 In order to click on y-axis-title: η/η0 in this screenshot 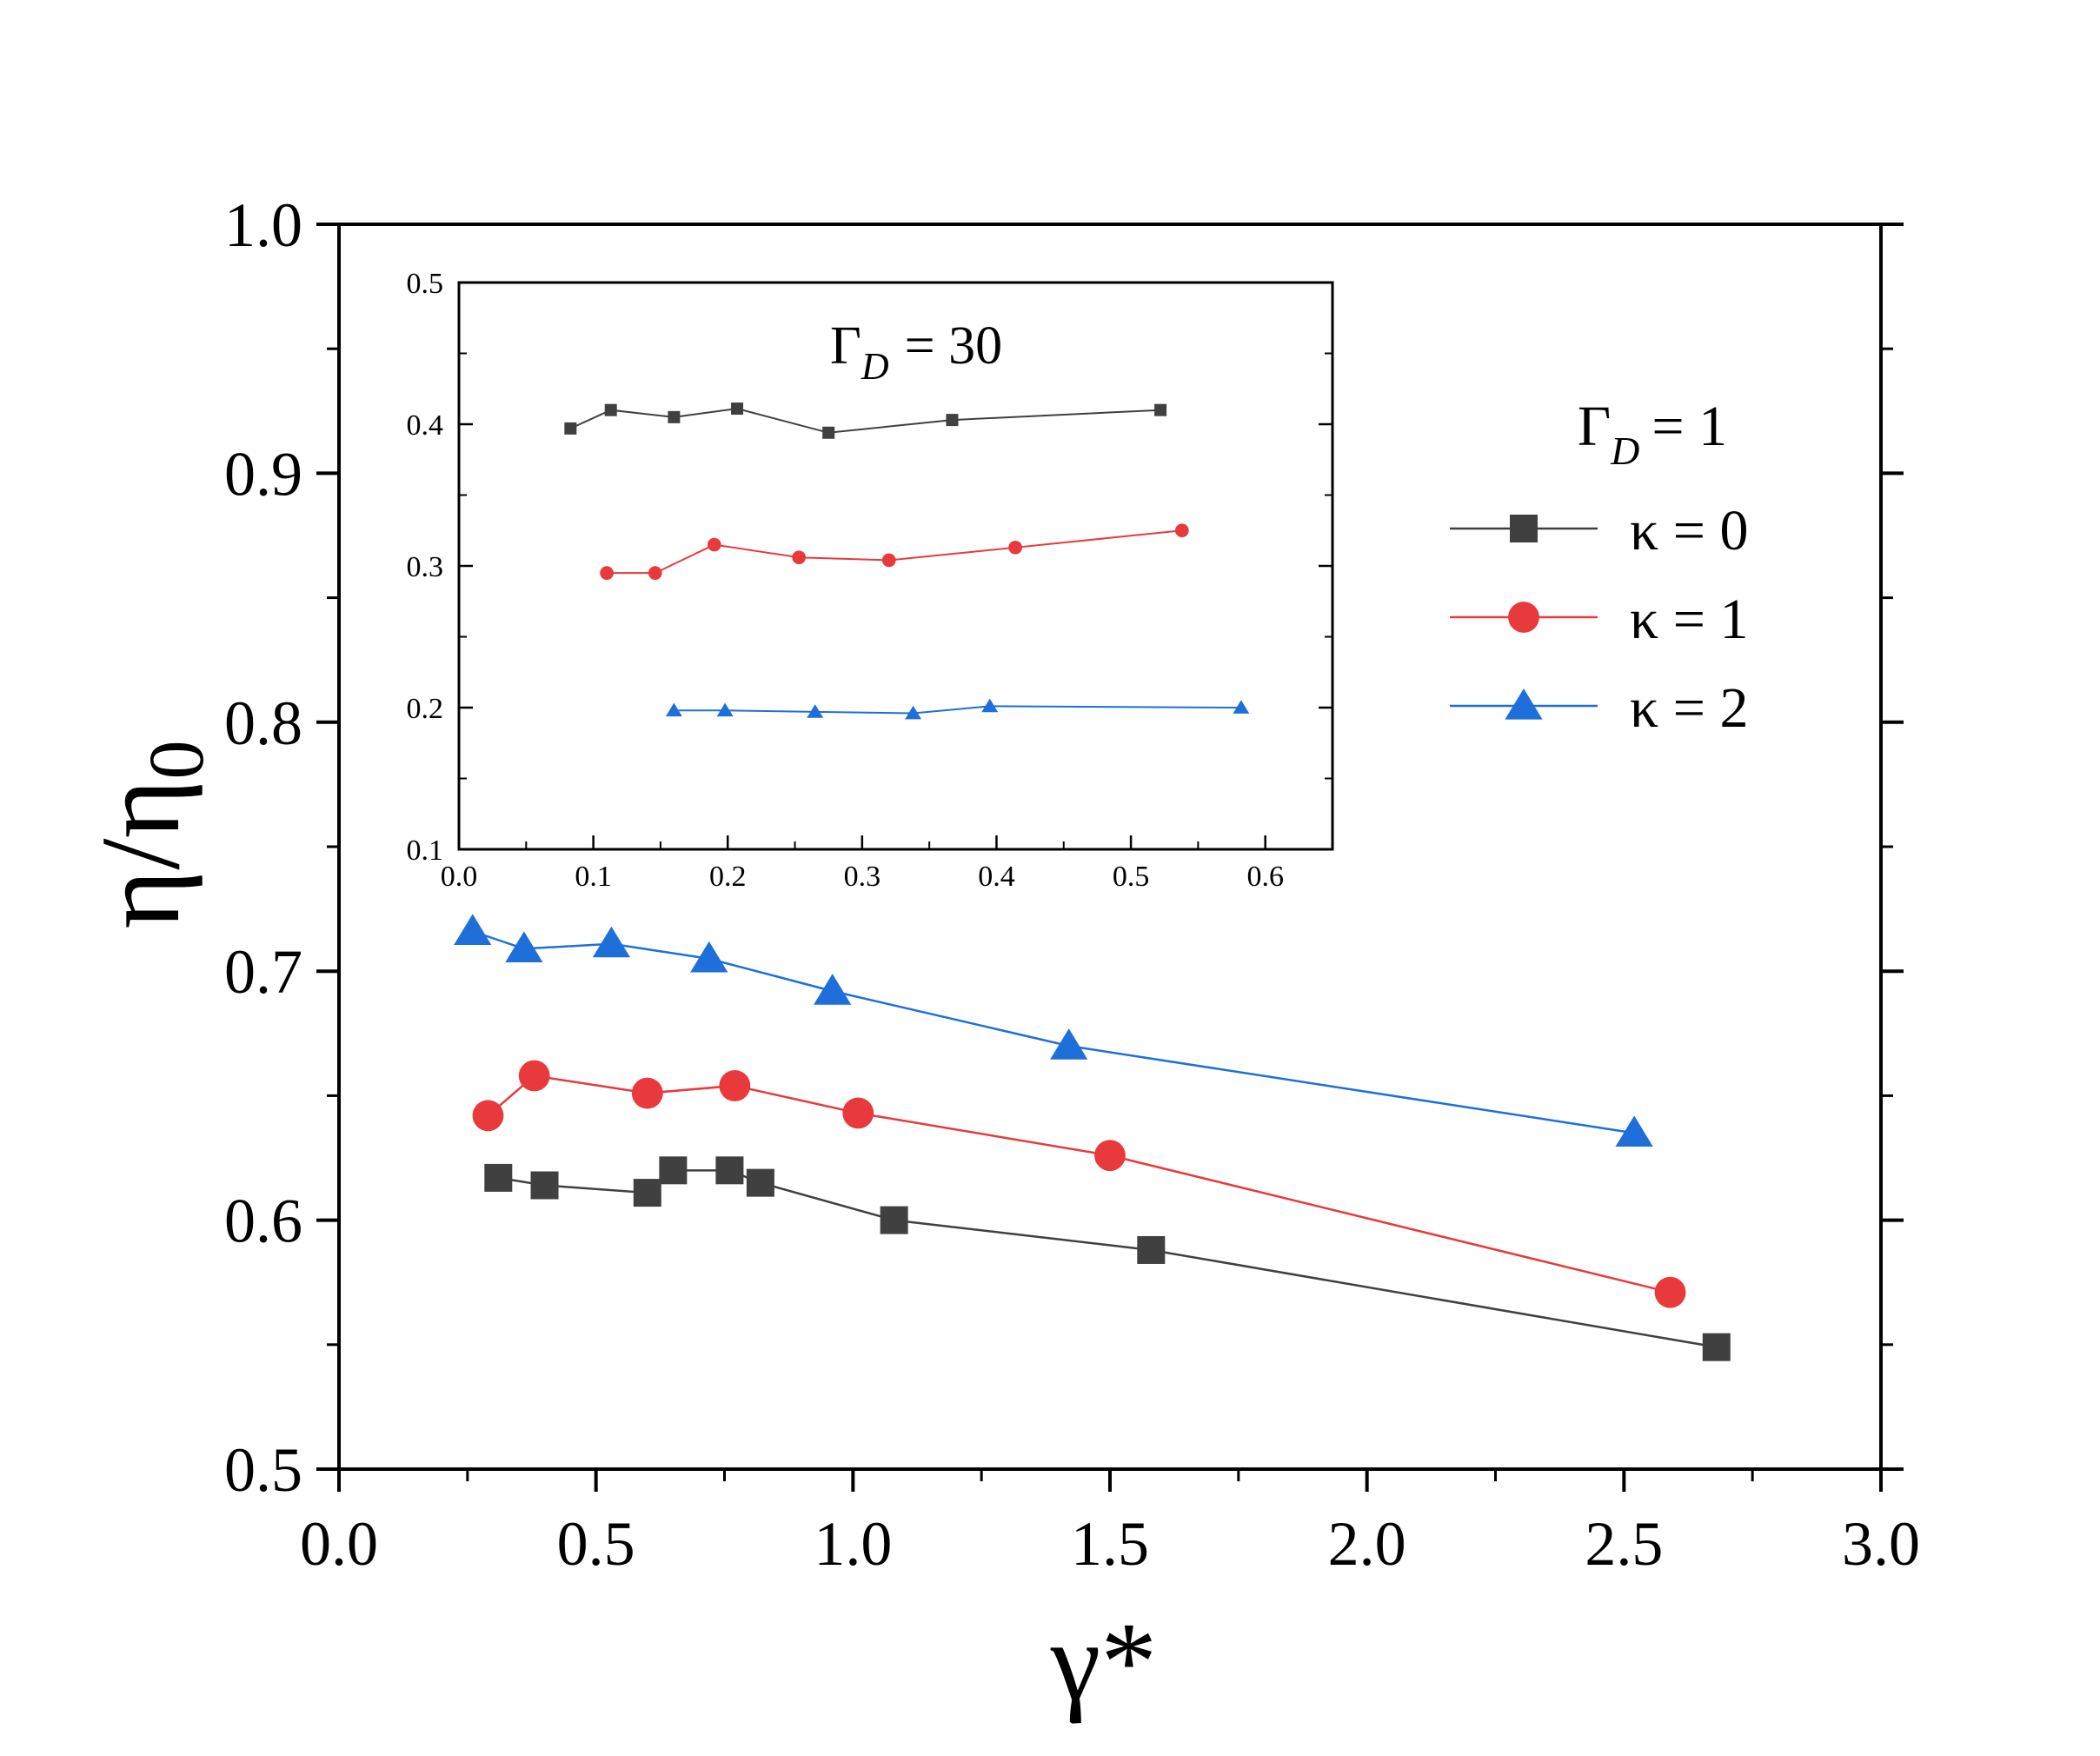, I will do `click(149, 834)`.